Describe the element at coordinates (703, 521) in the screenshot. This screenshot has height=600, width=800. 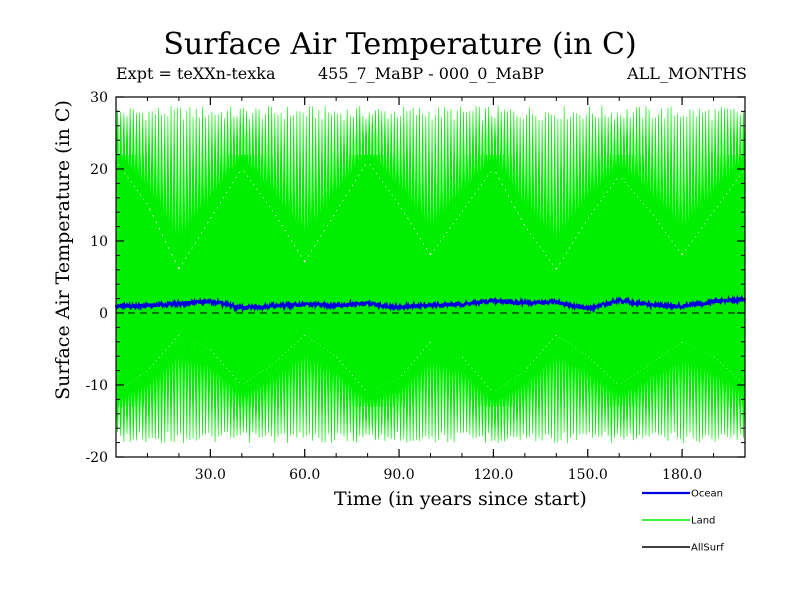
I see `legend-label-land: Land` at that location.